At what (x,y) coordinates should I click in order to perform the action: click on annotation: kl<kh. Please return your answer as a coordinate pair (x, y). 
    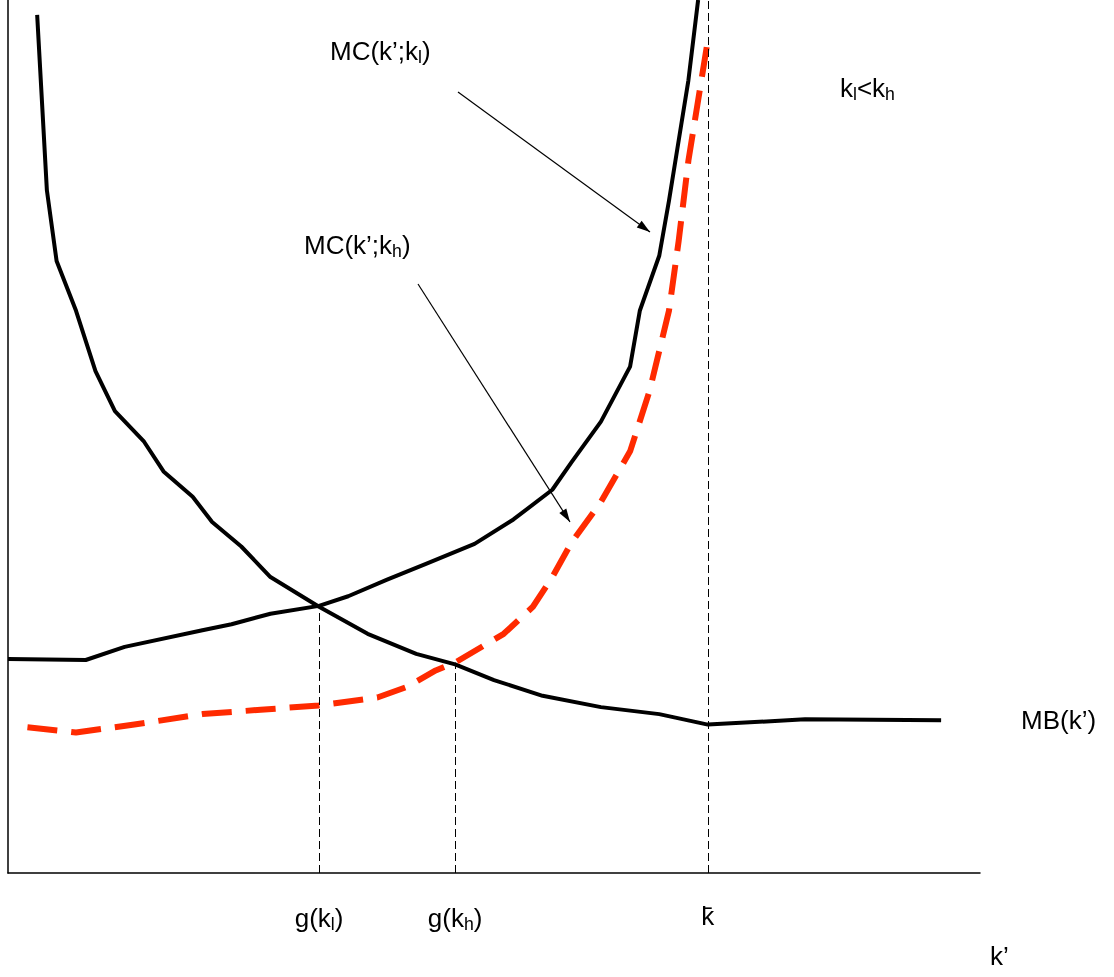
    Looking at the image, I should click on (867, 88).